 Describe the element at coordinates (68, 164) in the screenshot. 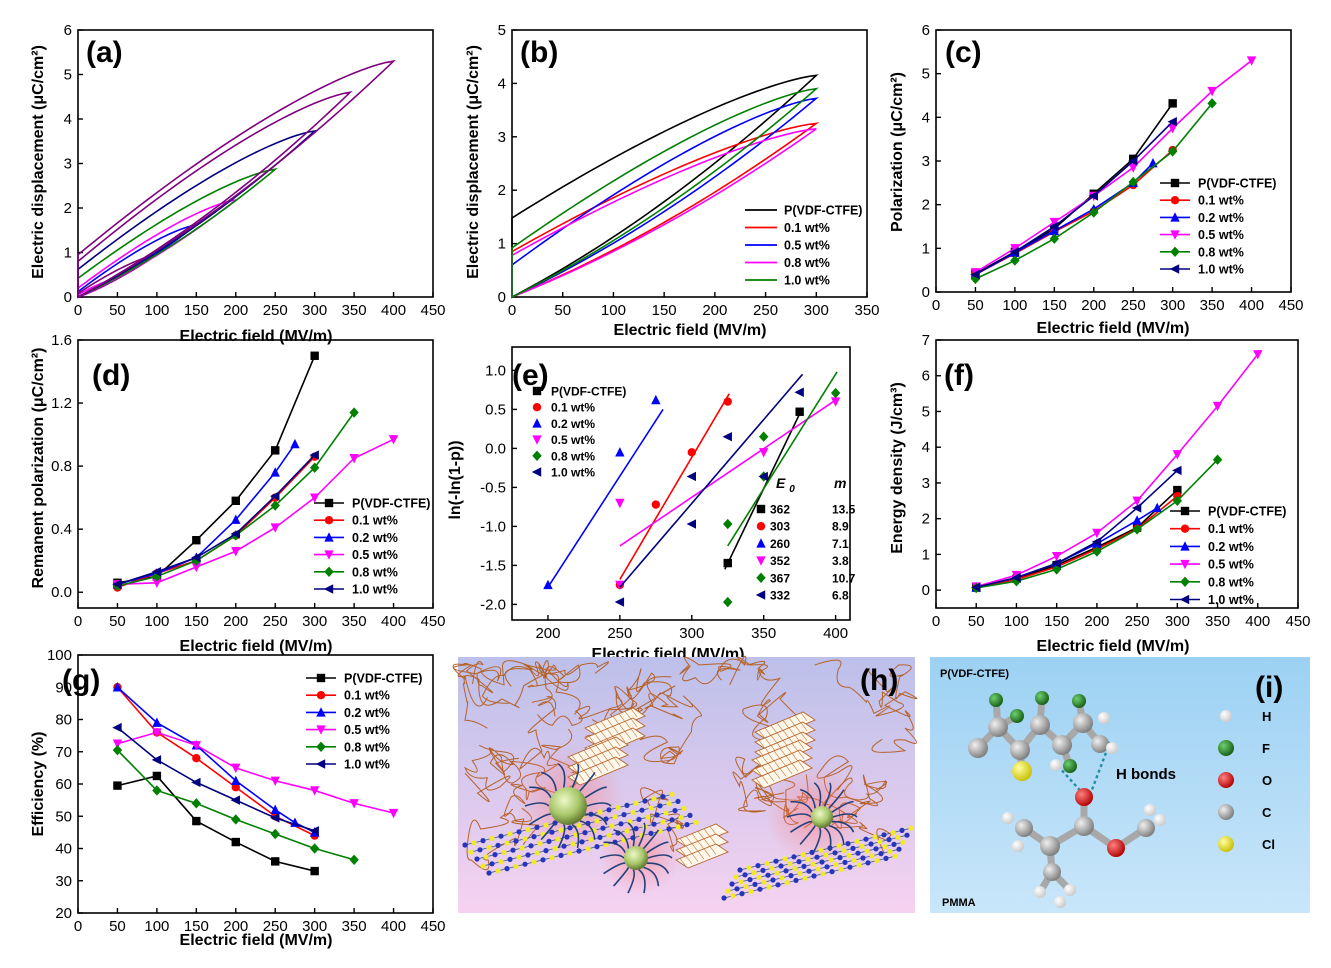

I see `y-tick-label: 3` at that location.